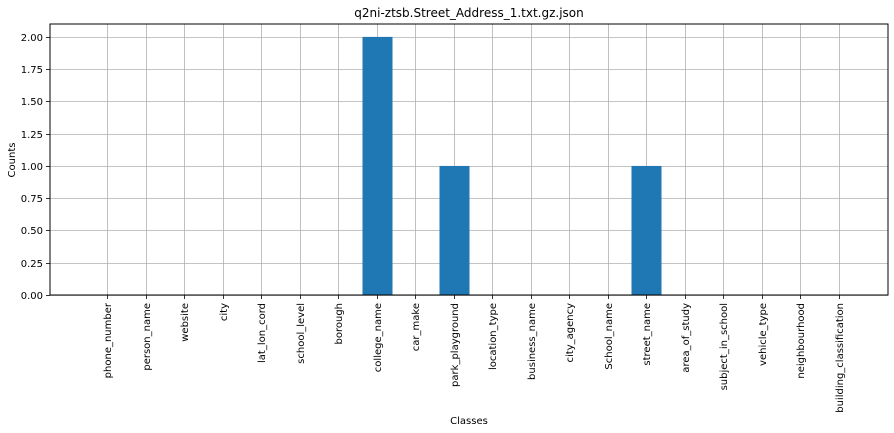  What do you see at coordinates (609, 336) in the screenshot?
I see `x-tick-label: School_name` at bounding box center [609, 336].